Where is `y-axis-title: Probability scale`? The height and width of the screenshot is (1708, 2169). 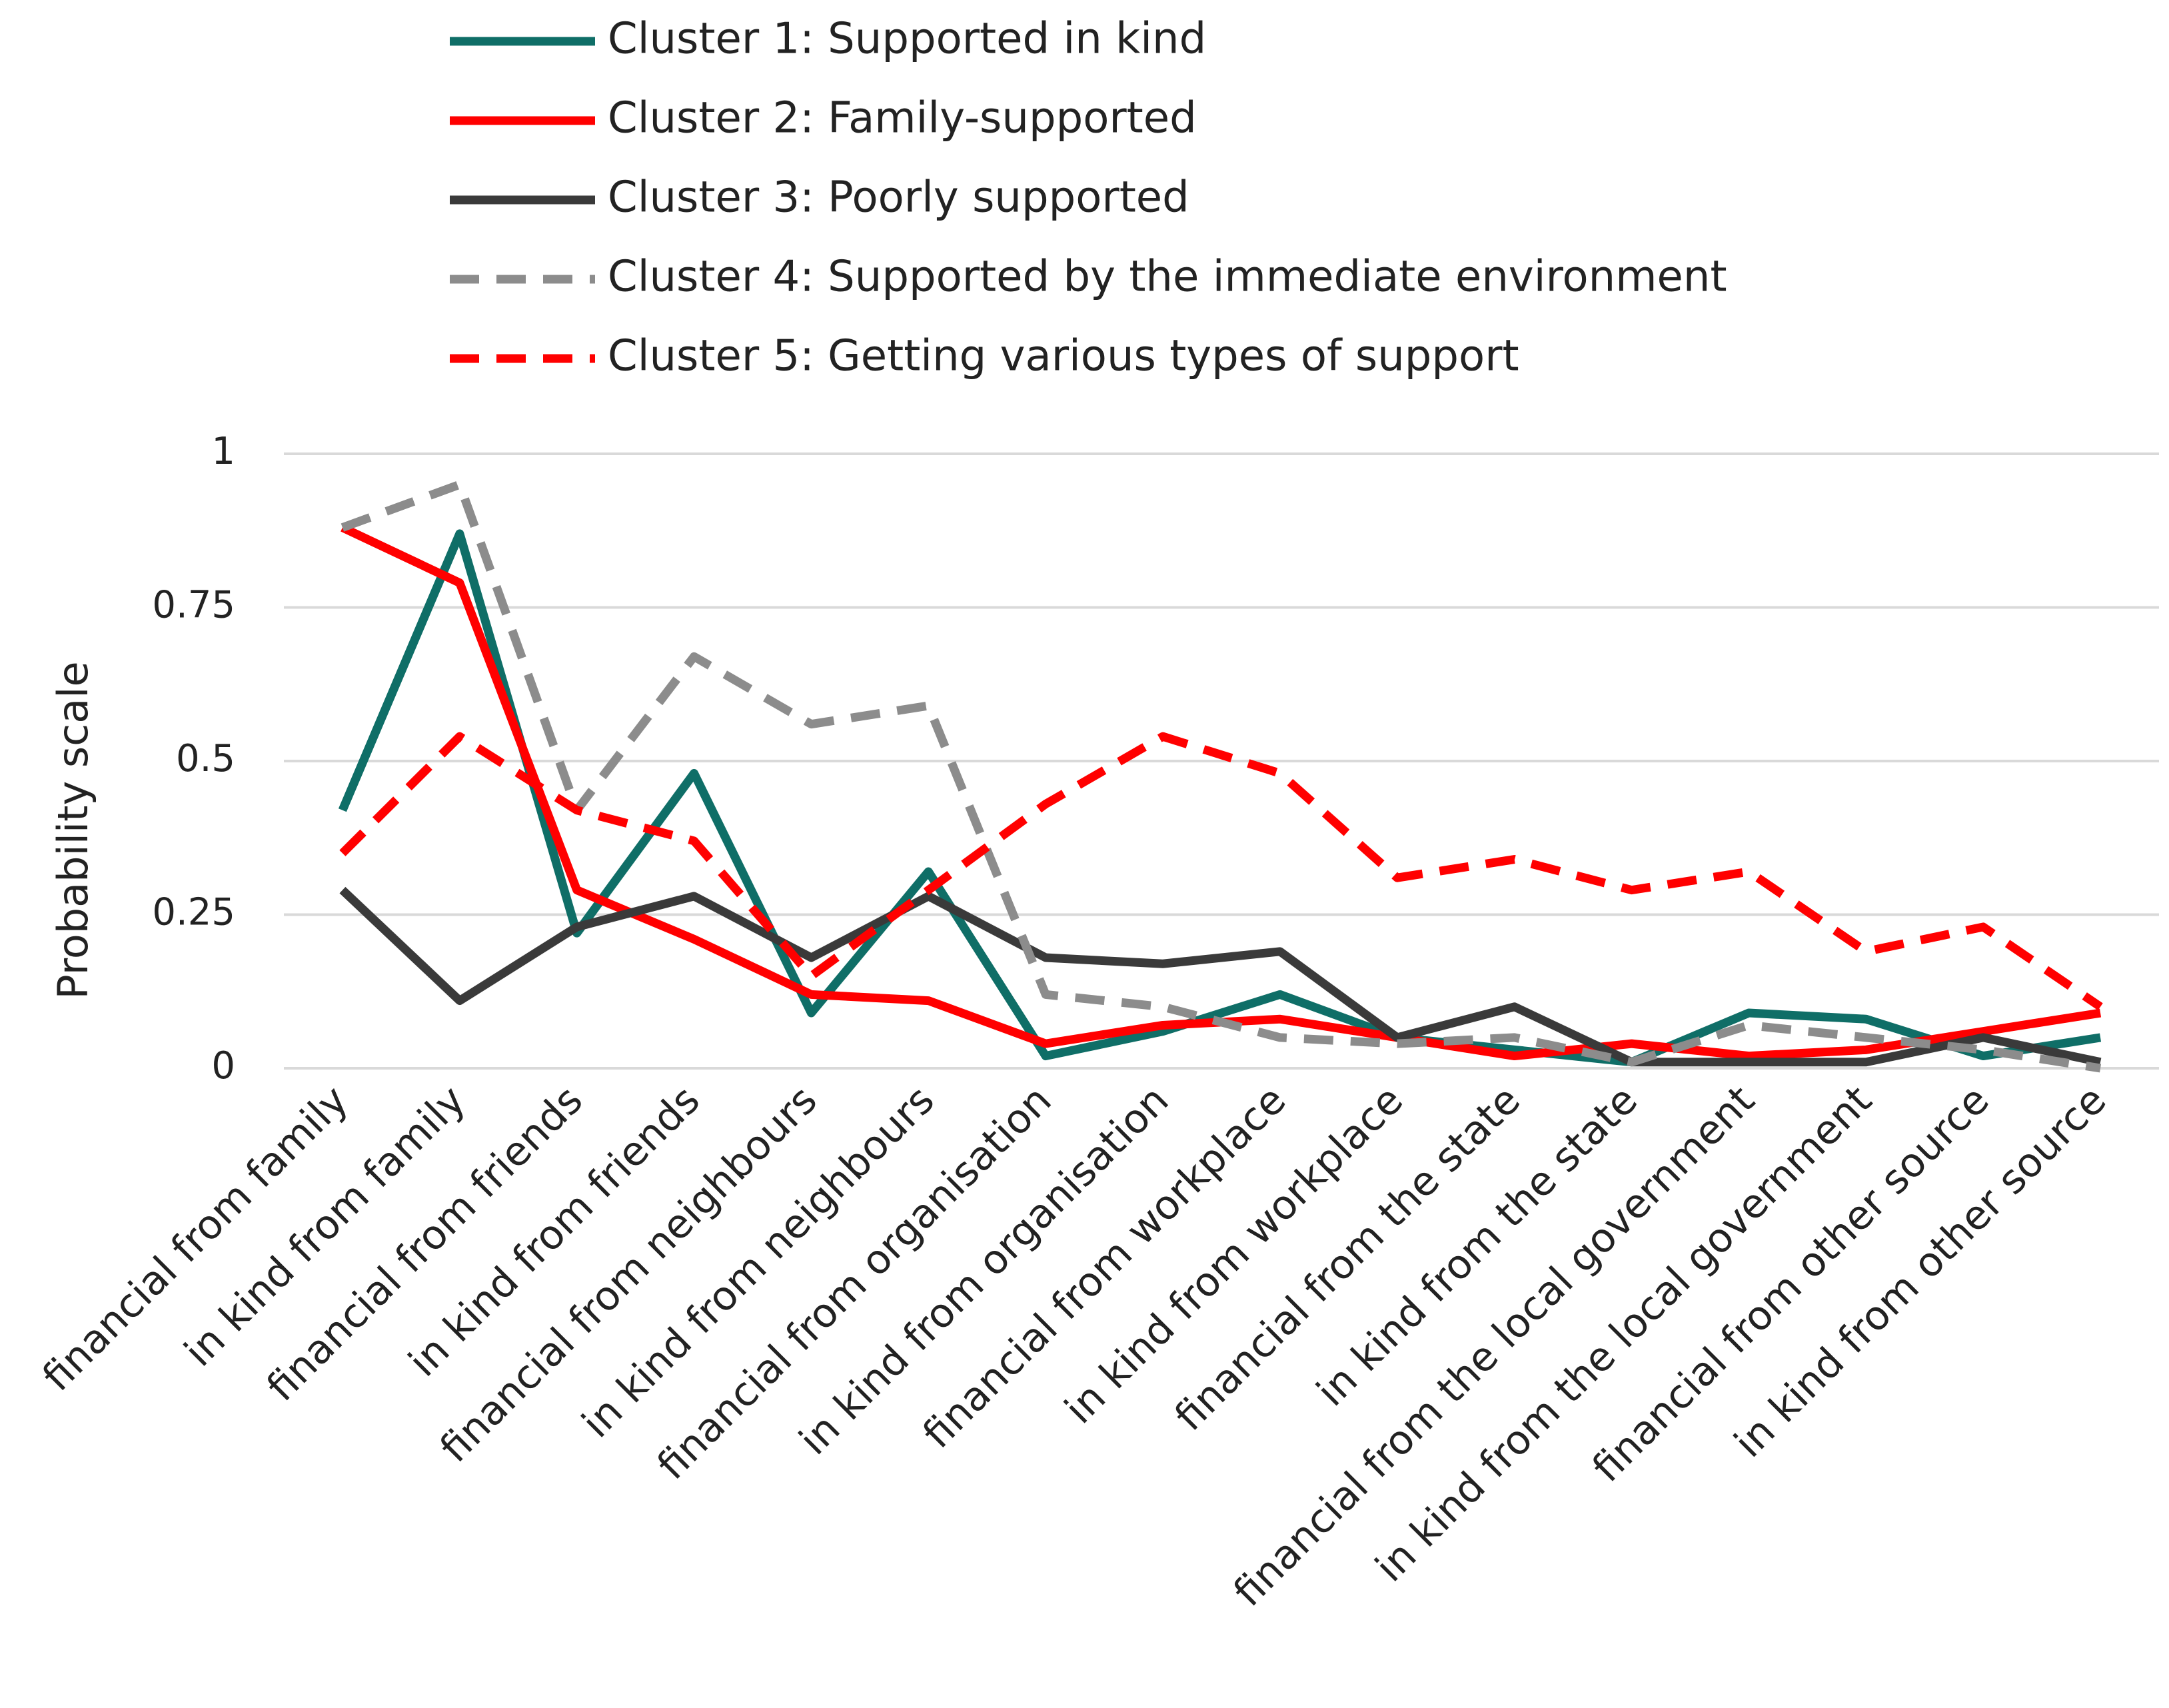
y-axis-title: Probability scale is located at coordinates (73, 830).